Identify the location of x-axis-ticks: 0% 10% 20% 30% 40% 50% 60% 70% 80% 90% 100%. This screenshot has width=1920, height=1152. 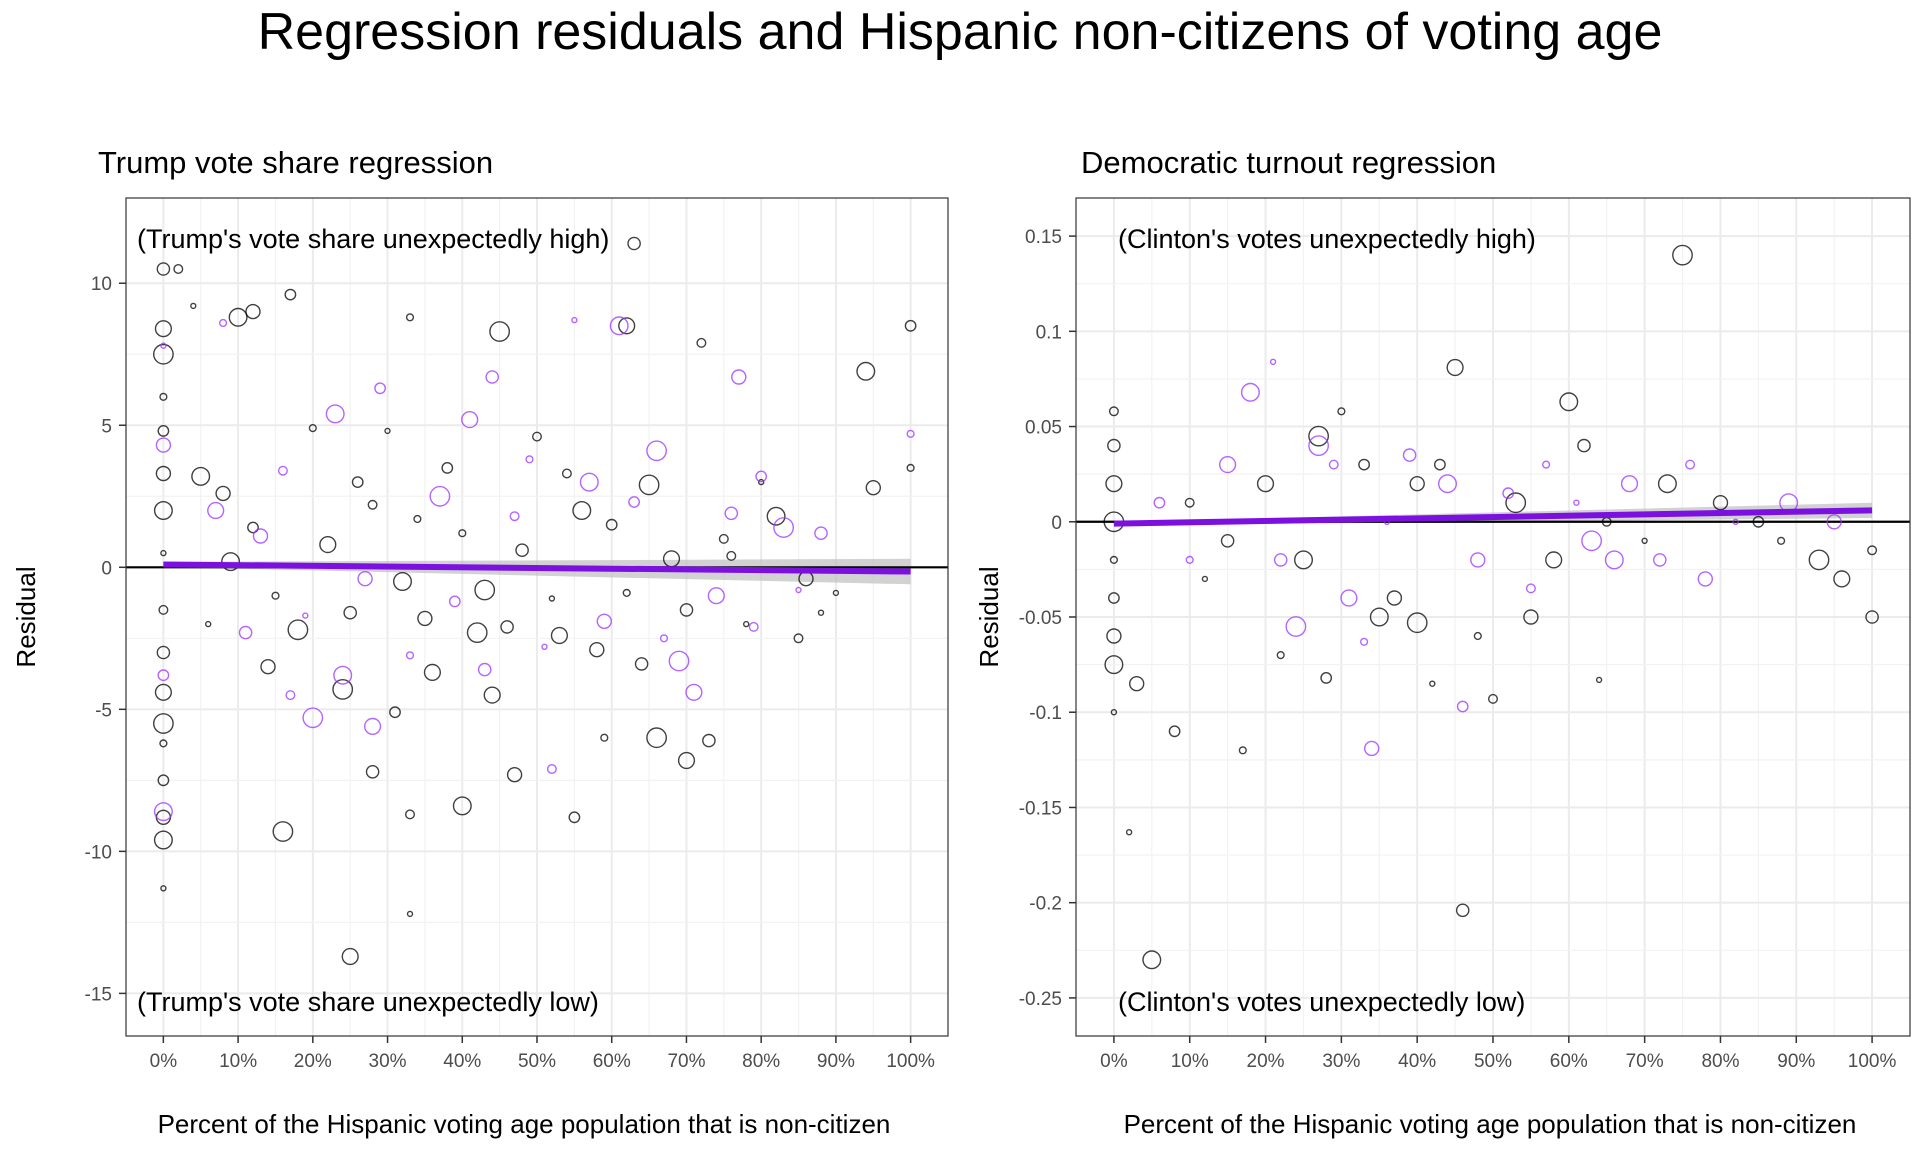
(1498, 1054).